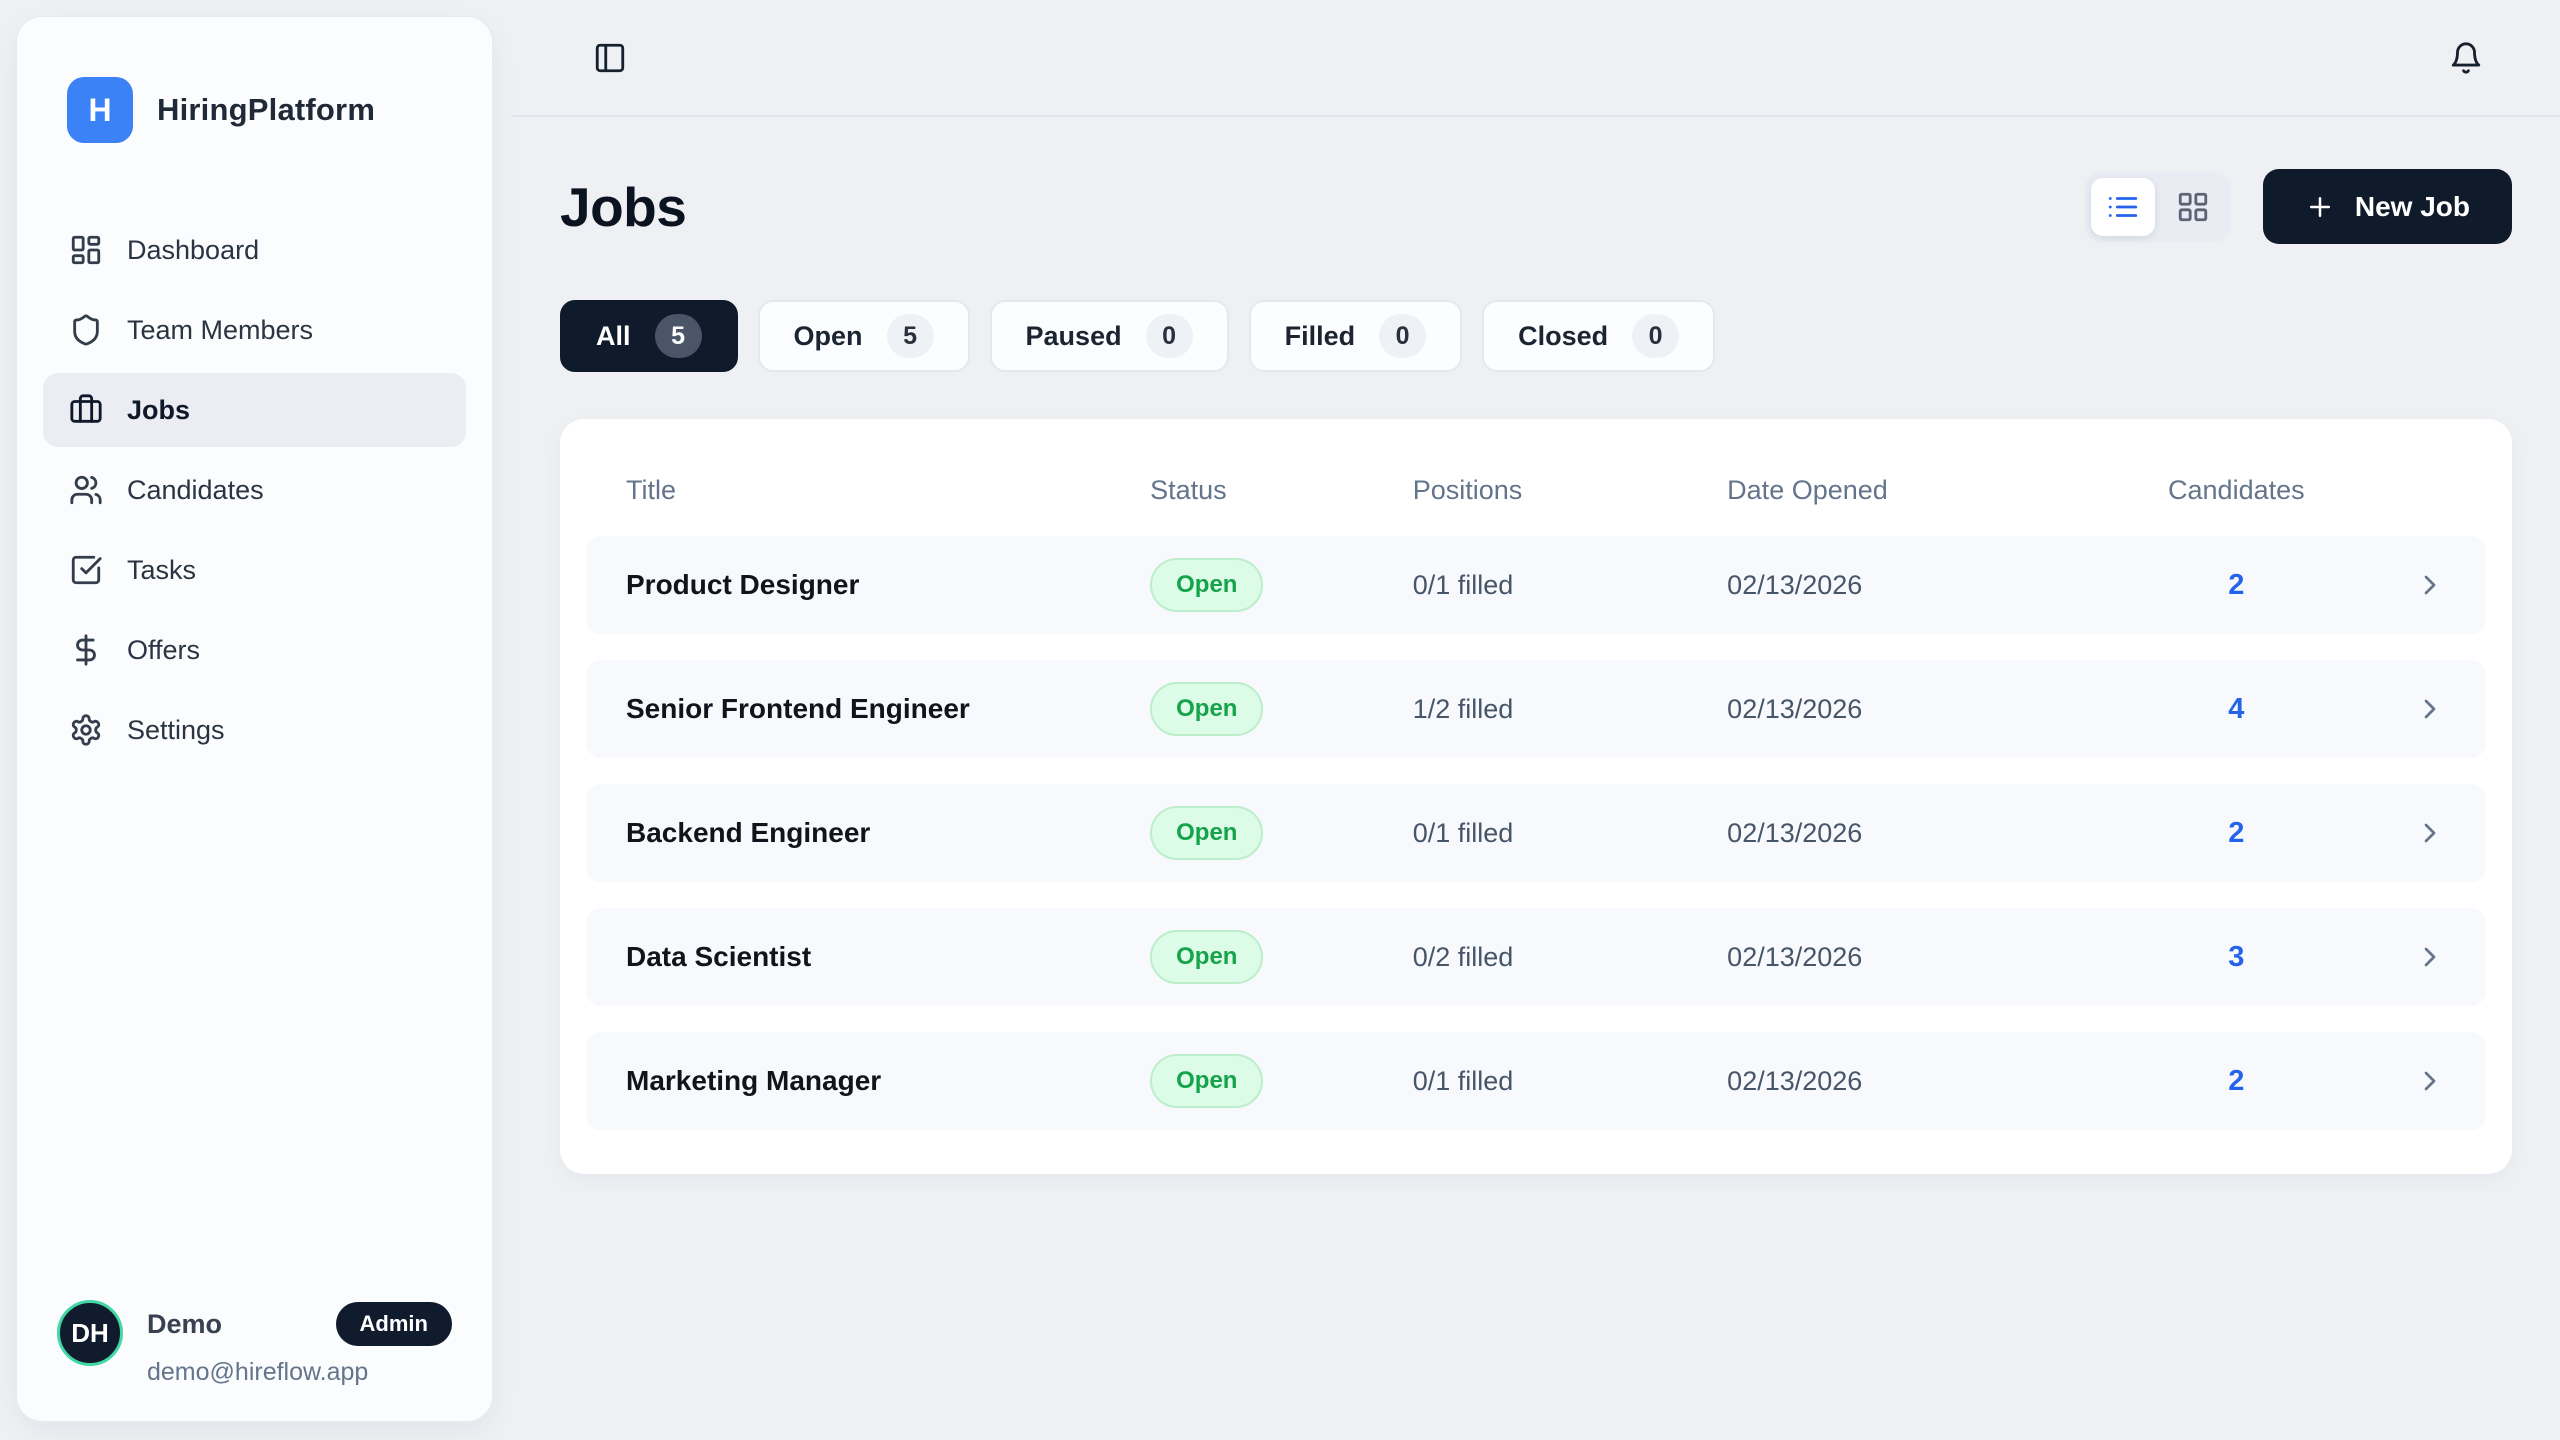  I want to click on app-name: HiringPlatform, so click(266, 109).